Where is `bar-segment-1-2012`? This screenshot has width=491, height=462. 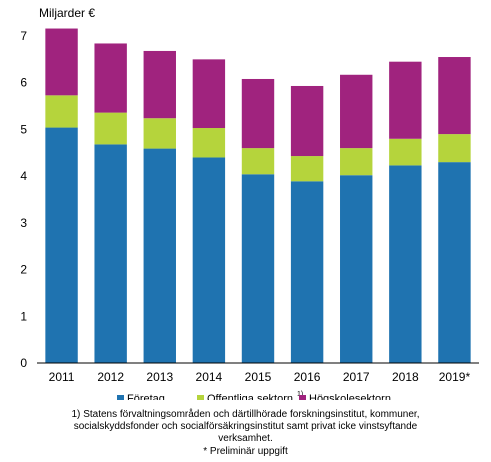
bar-segment-1-2012 is located at coordinates (110, 253).